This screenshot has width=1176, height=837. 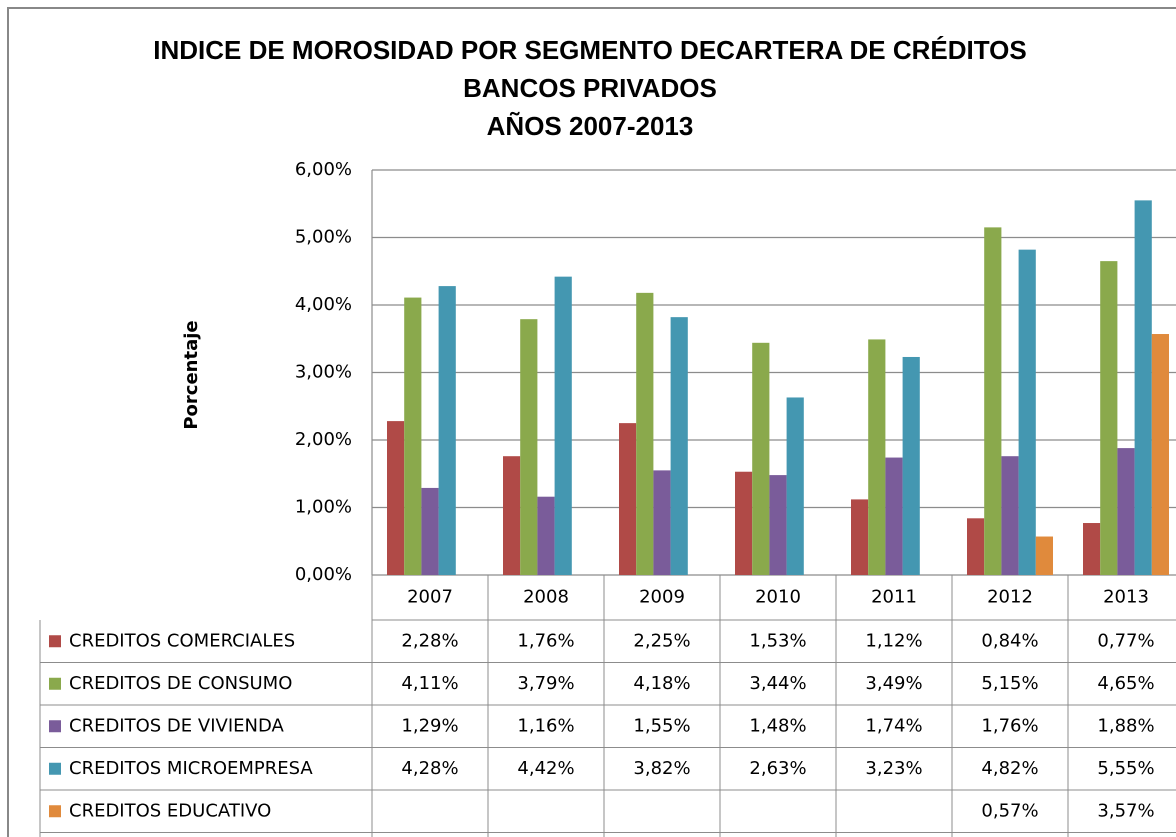 I want to click on data-label: 1,55%, so click(x=661, y=725).